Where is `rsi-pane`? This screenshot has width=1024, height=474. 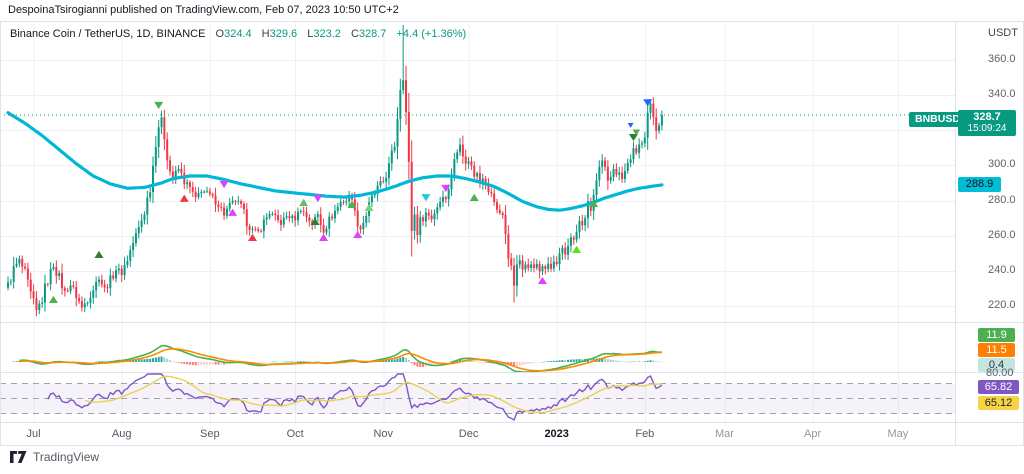
rsi-pane is located at coordinates (355, 397).